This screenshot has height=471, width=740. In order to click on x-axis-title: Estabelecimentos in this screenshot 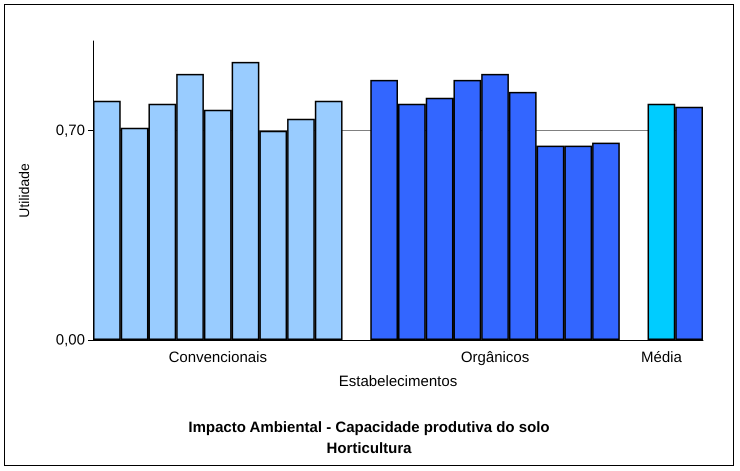, I will do `click(398, 381)`.